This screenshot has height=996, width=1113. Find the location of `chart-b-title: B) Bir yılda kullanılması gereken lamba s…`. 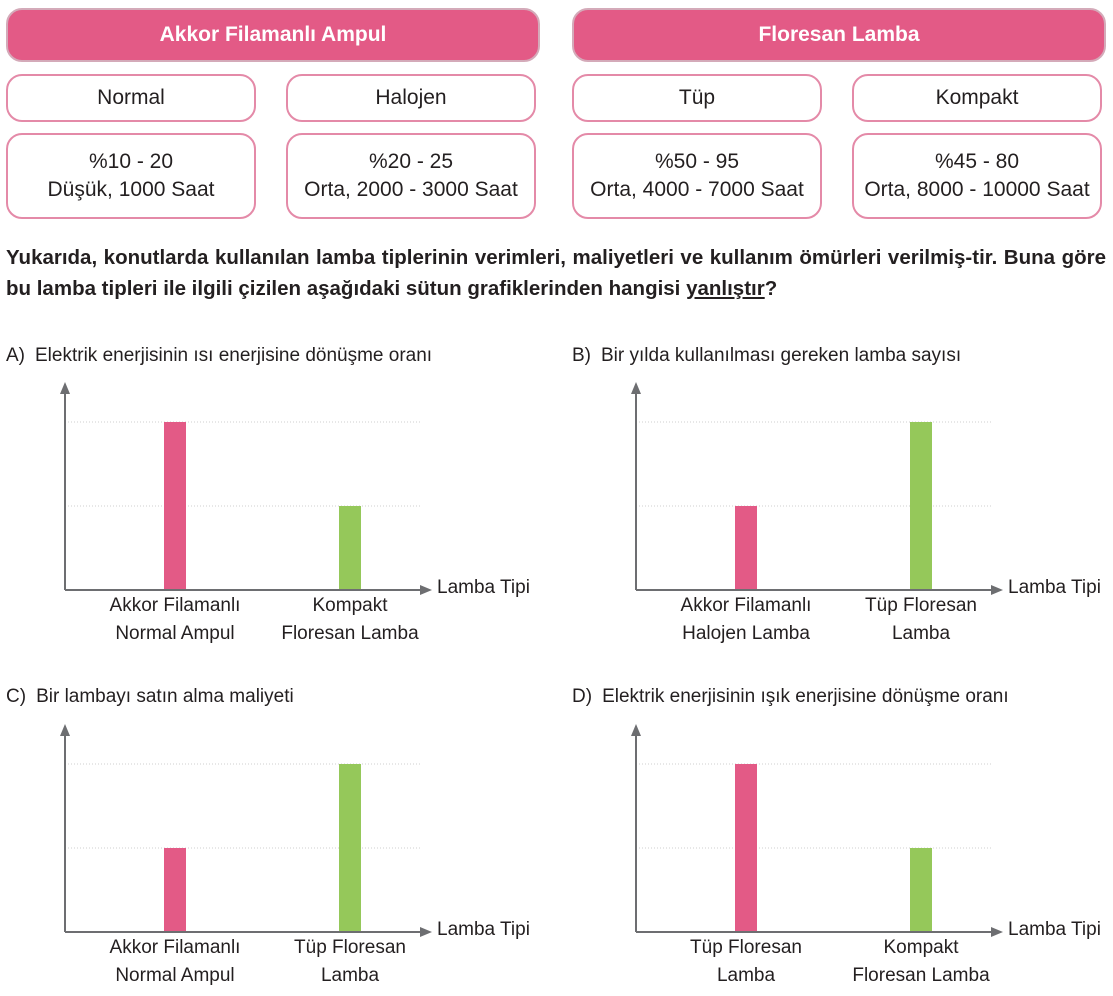

chart-b-title: B) Bir yılda kullanılması gereken lamba s… is located at coordinates (766, 356).